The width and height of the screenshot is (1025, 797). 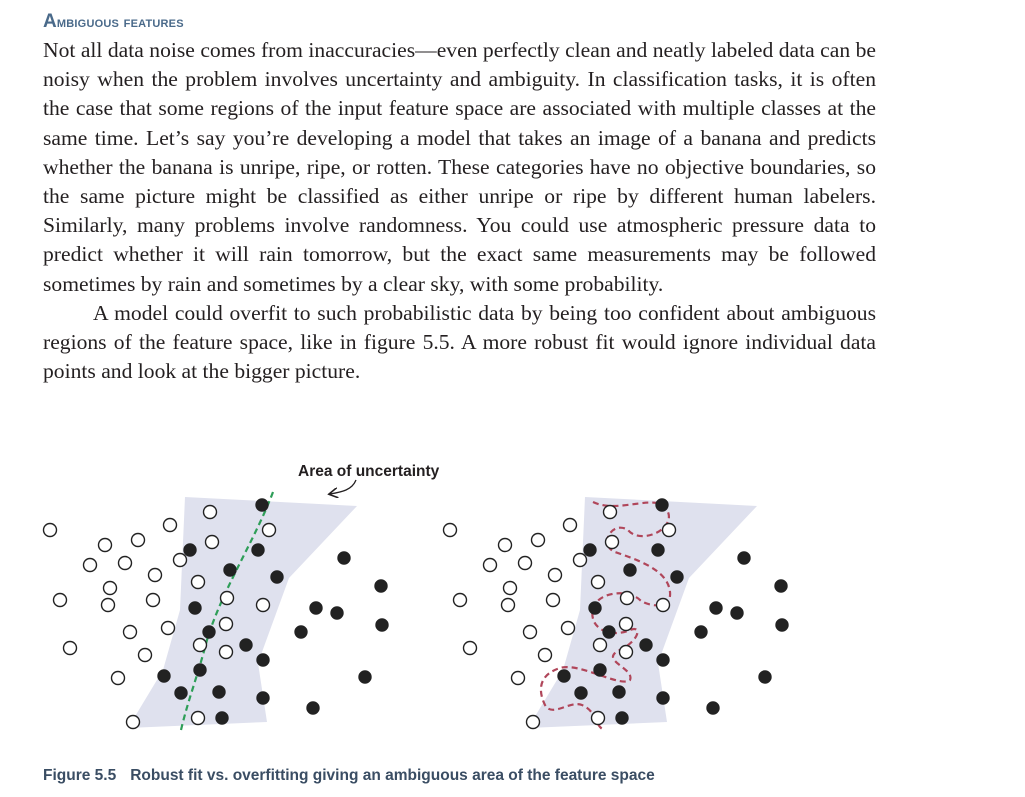 I want to click on area-of-uncertainty-label: Area of uncertainty, so click(x=369, y=471).